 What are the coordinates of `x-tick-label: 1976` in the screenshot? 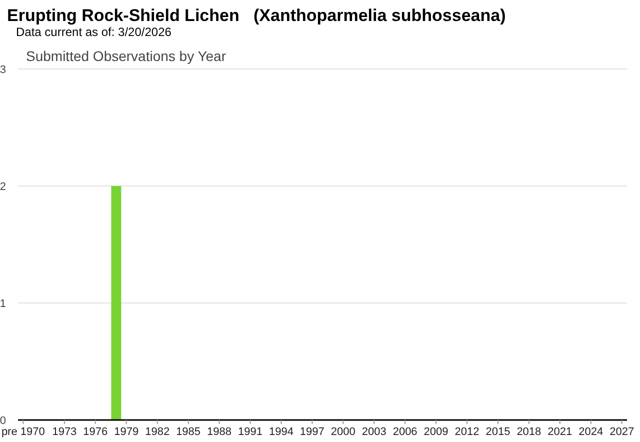 It's located at (95, 432).